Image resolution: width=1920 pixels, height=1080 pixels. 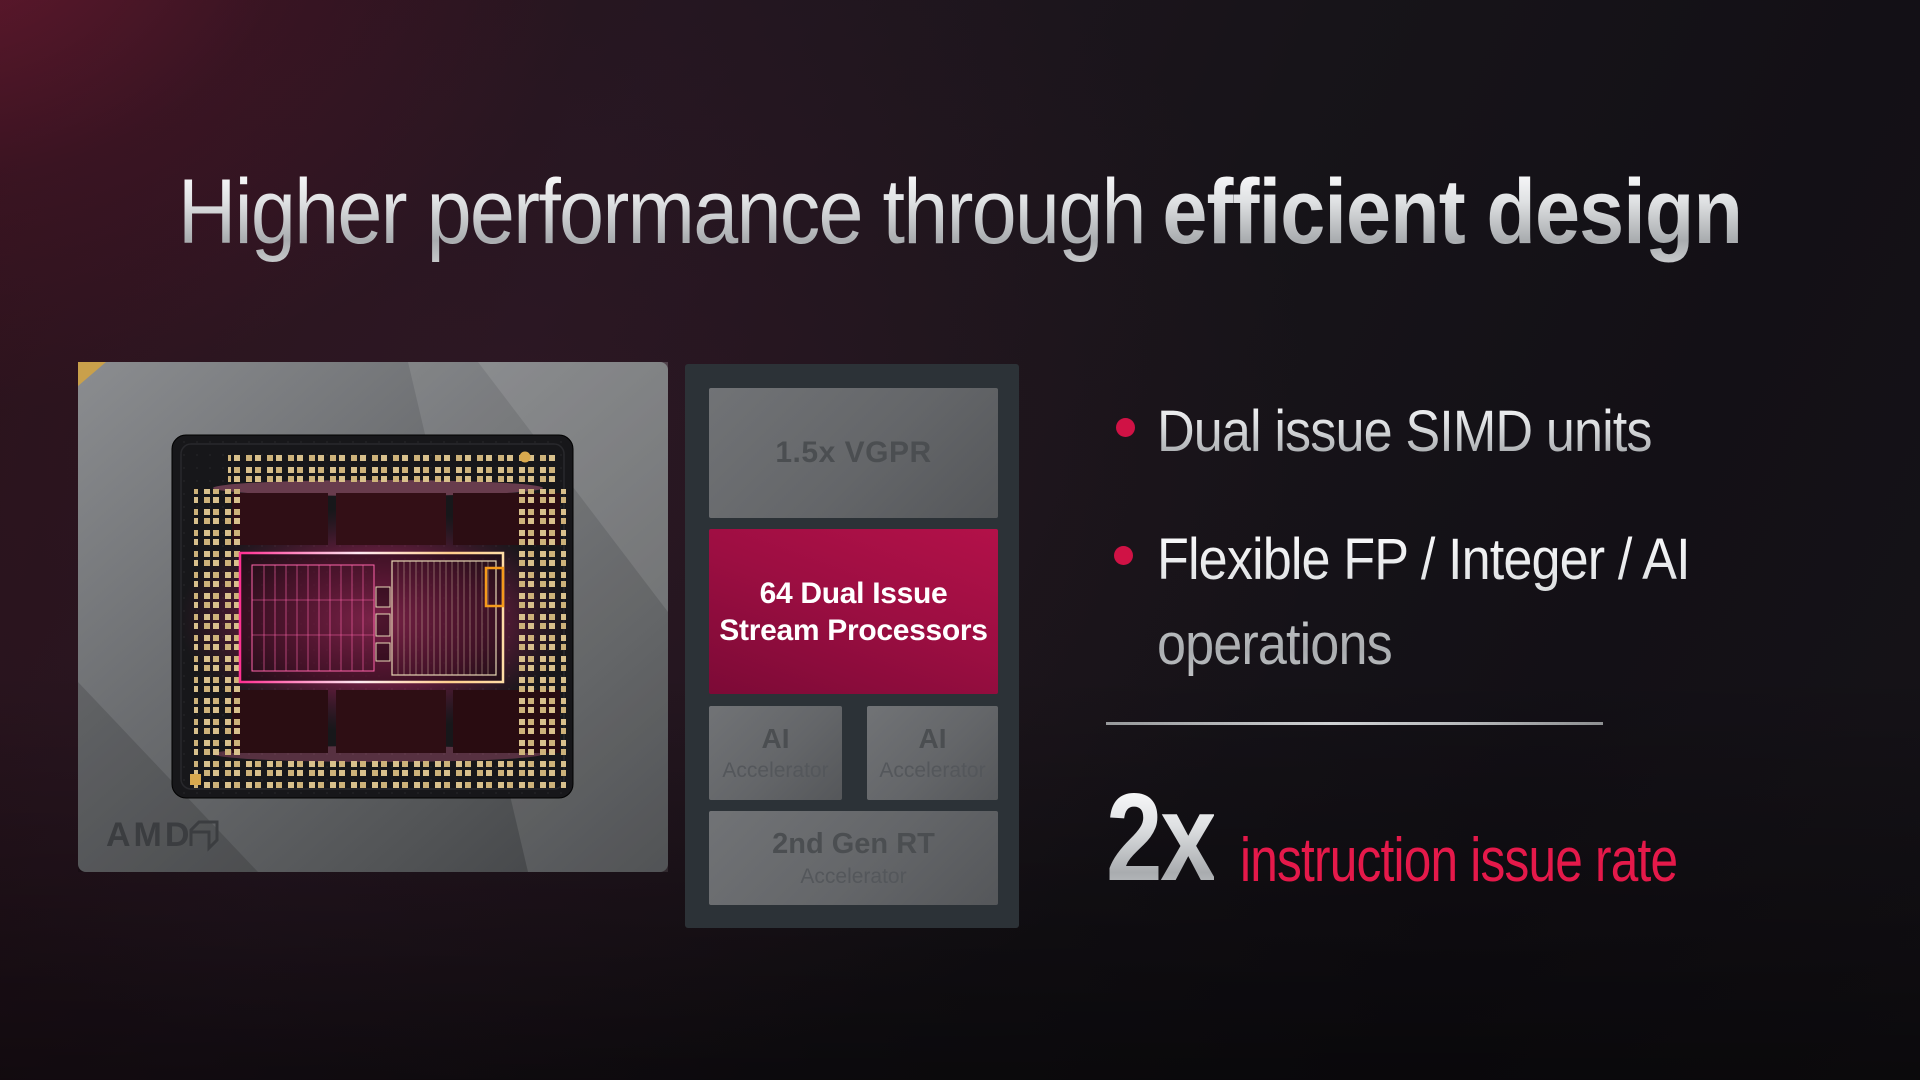 I want to click on gpu-die-photo: AMD, so click(x=373, y=617).